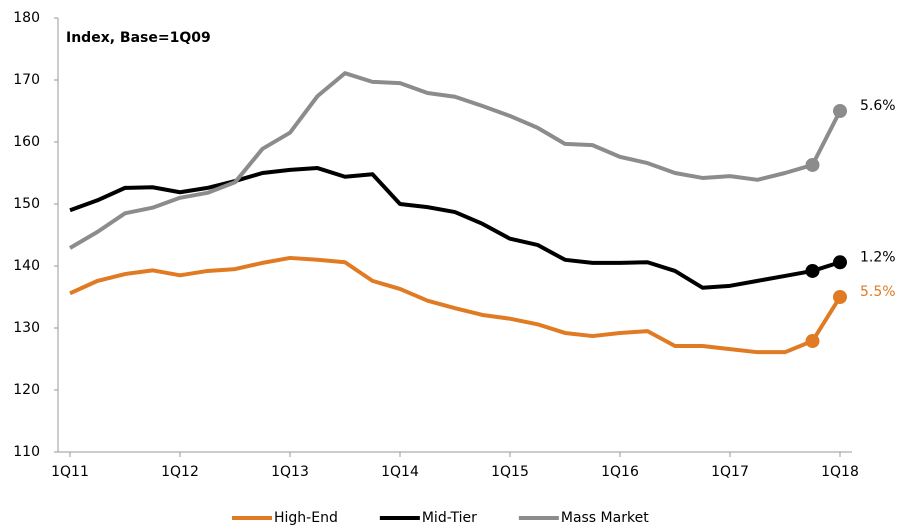 The height and width of the screenshot is (528, 899). Describe the element at coordinates (26, 452) in the screenshot. I see `y-tick-label: 110` at that location.